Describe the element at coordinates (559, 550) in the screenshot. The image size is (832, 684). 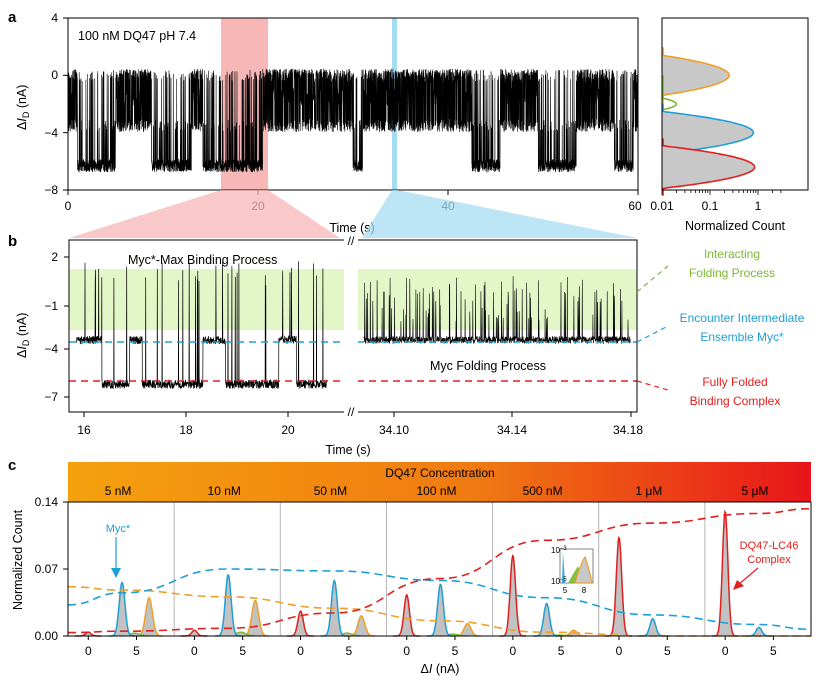
I see `inset-ytick-1: 10⁻³` at that location.